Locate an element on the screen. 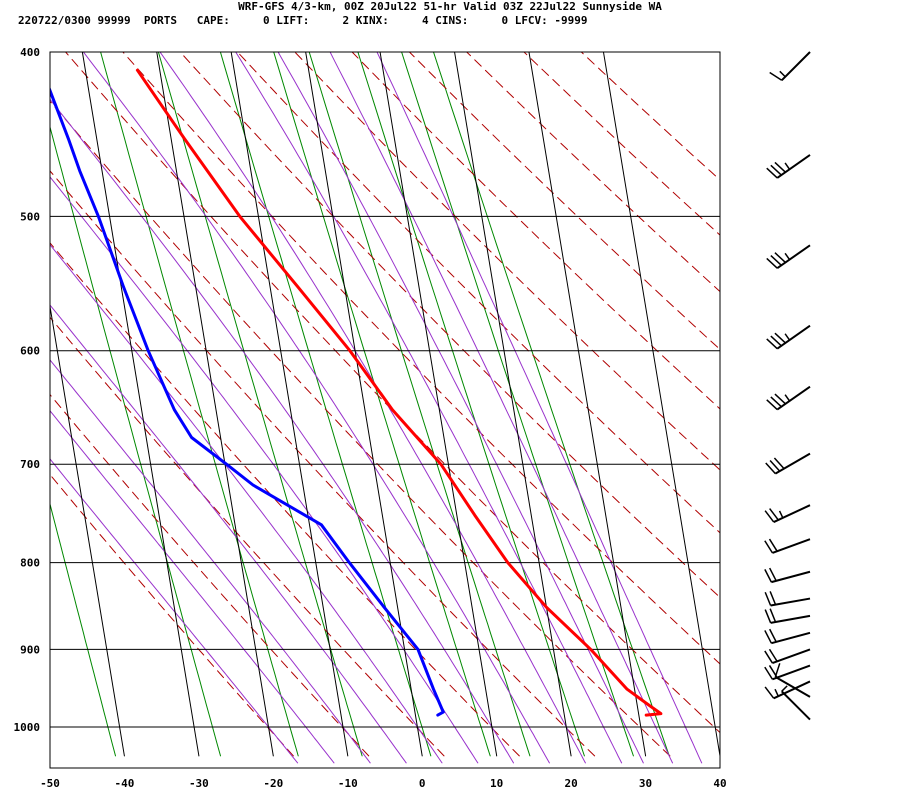 This screenshot has height=800, width=900. y-tick-label: 700 is located at coordinates (30, 464).